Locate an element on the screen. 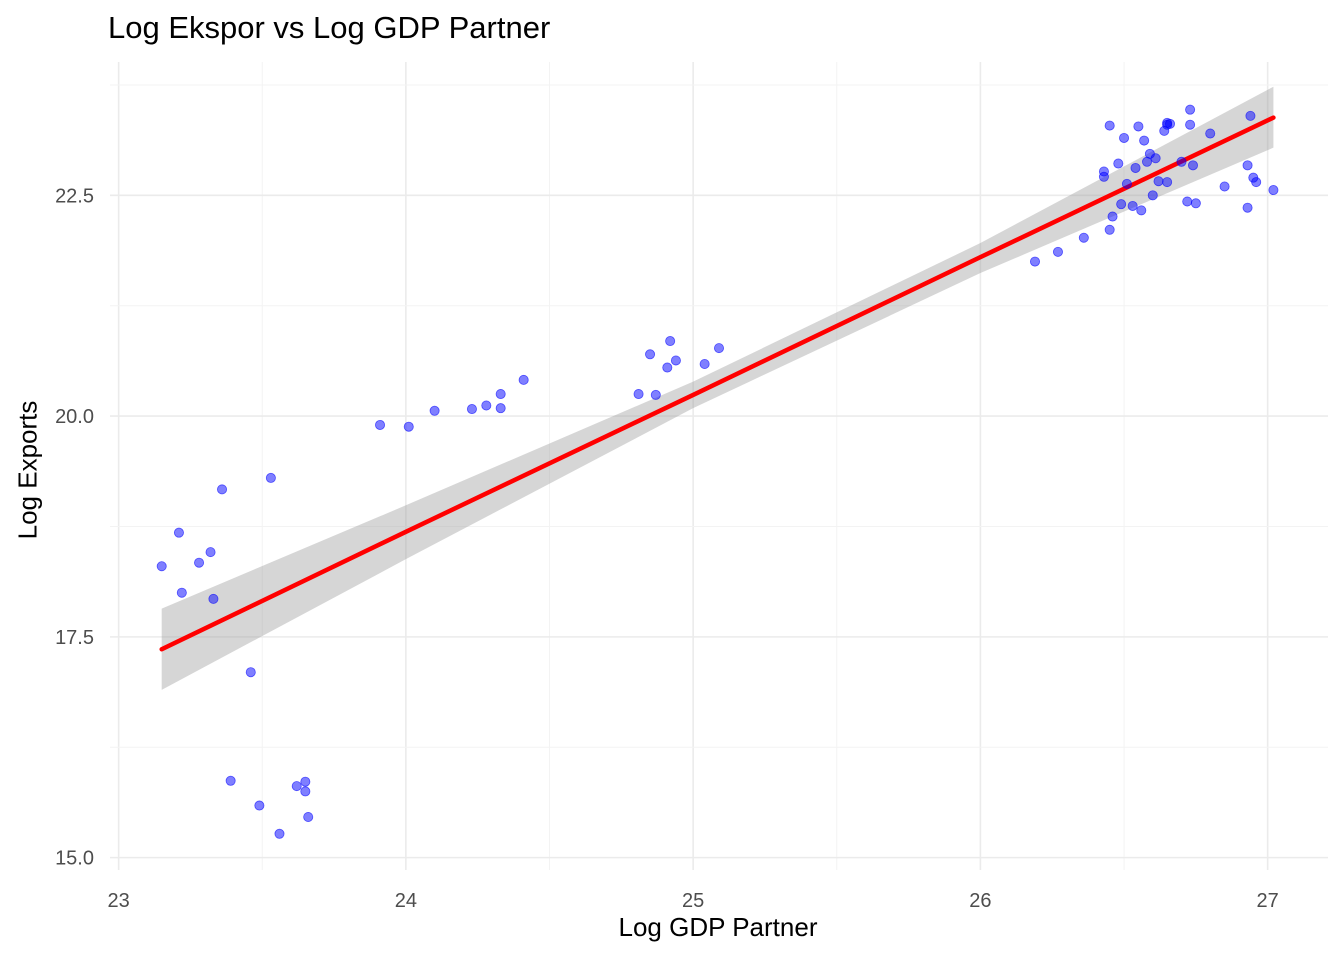  chart-title: Log Ekspor vs Log GDP Partner is located at coordinates (329, 27).